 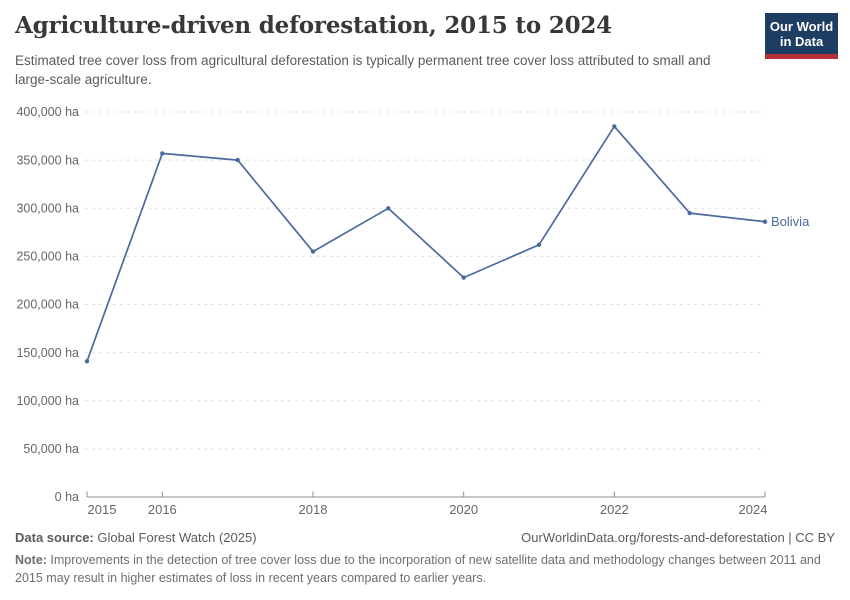 I want to click on data-point-2019, so click(x=388, y=208).